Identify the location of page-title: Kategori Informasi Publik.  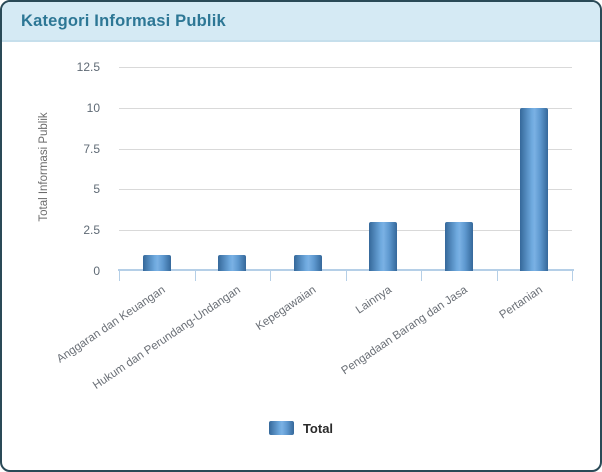
(123, 20).